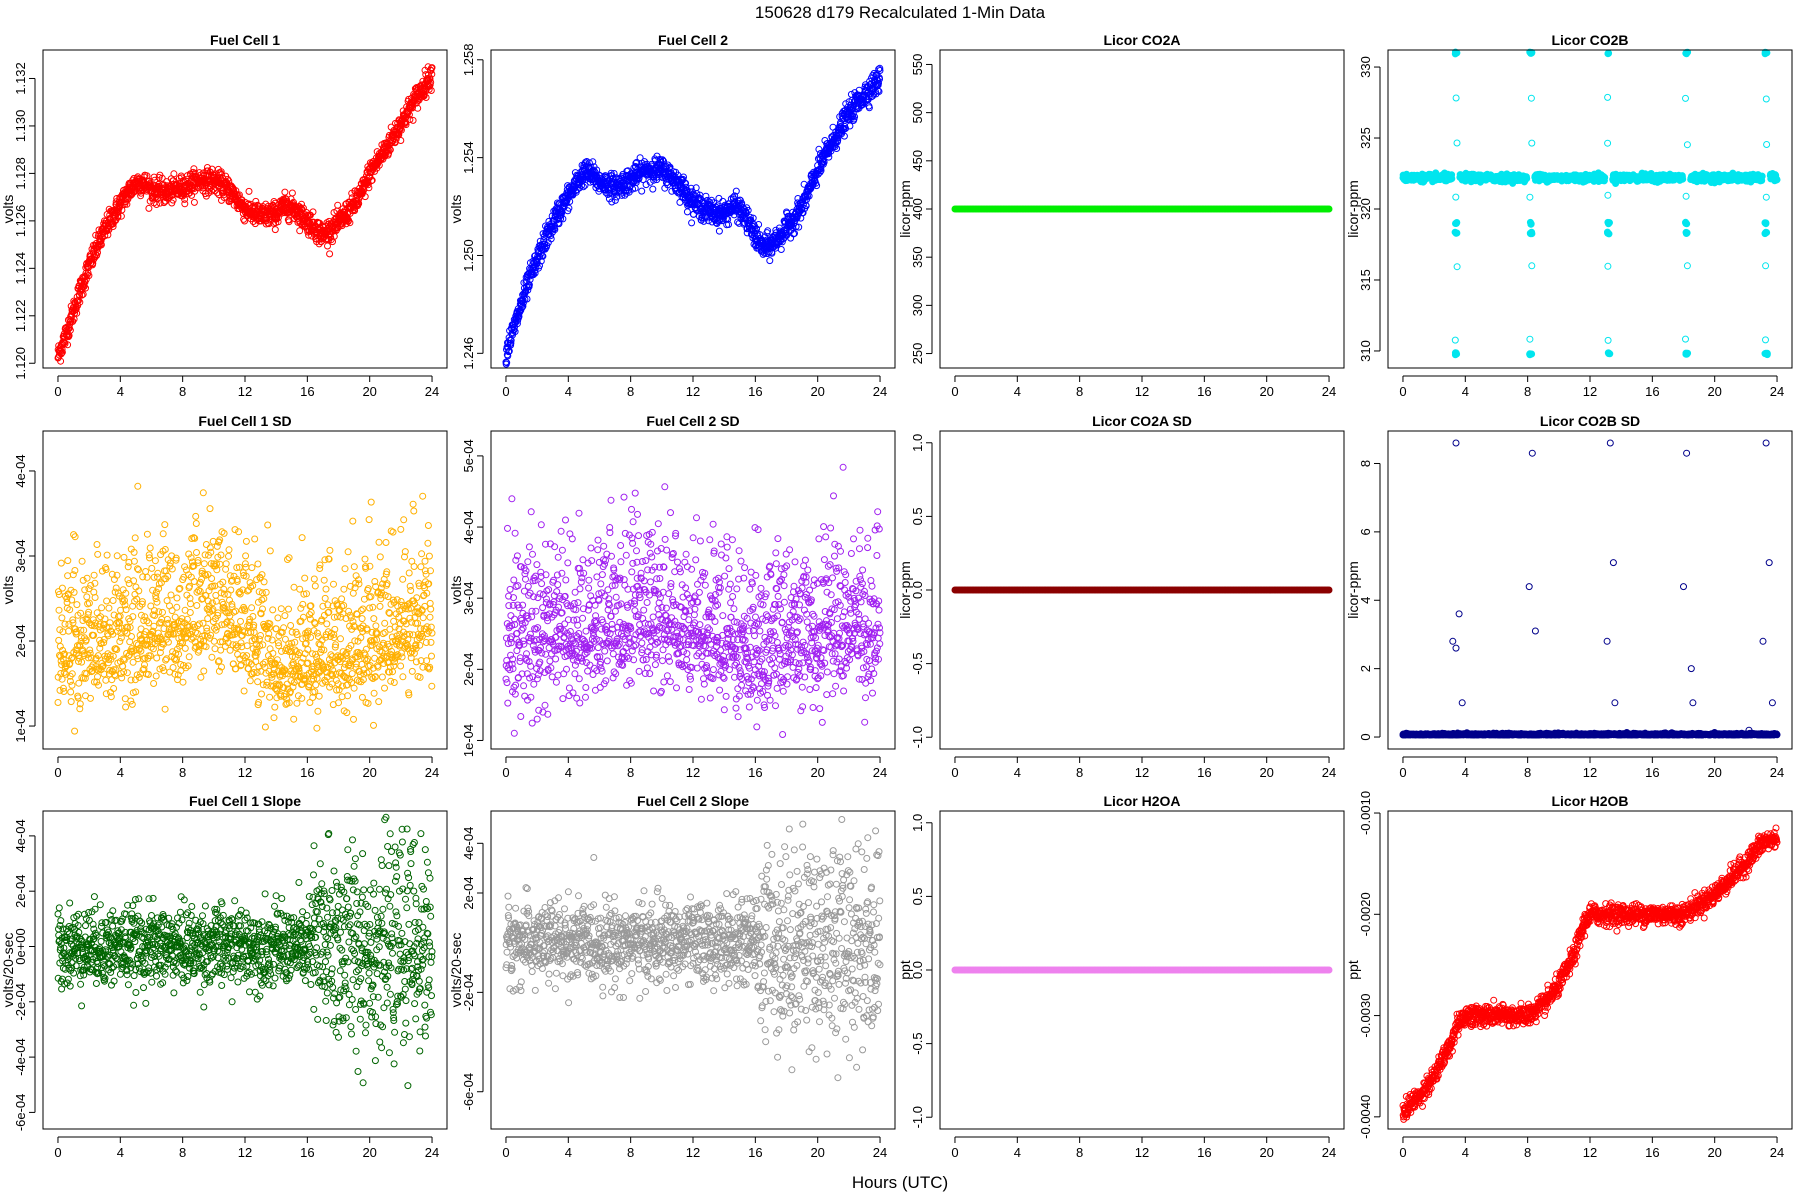  I want to click on figure-title: 150628 d179 Recalculated 1-Min Data, so click(900, 12).